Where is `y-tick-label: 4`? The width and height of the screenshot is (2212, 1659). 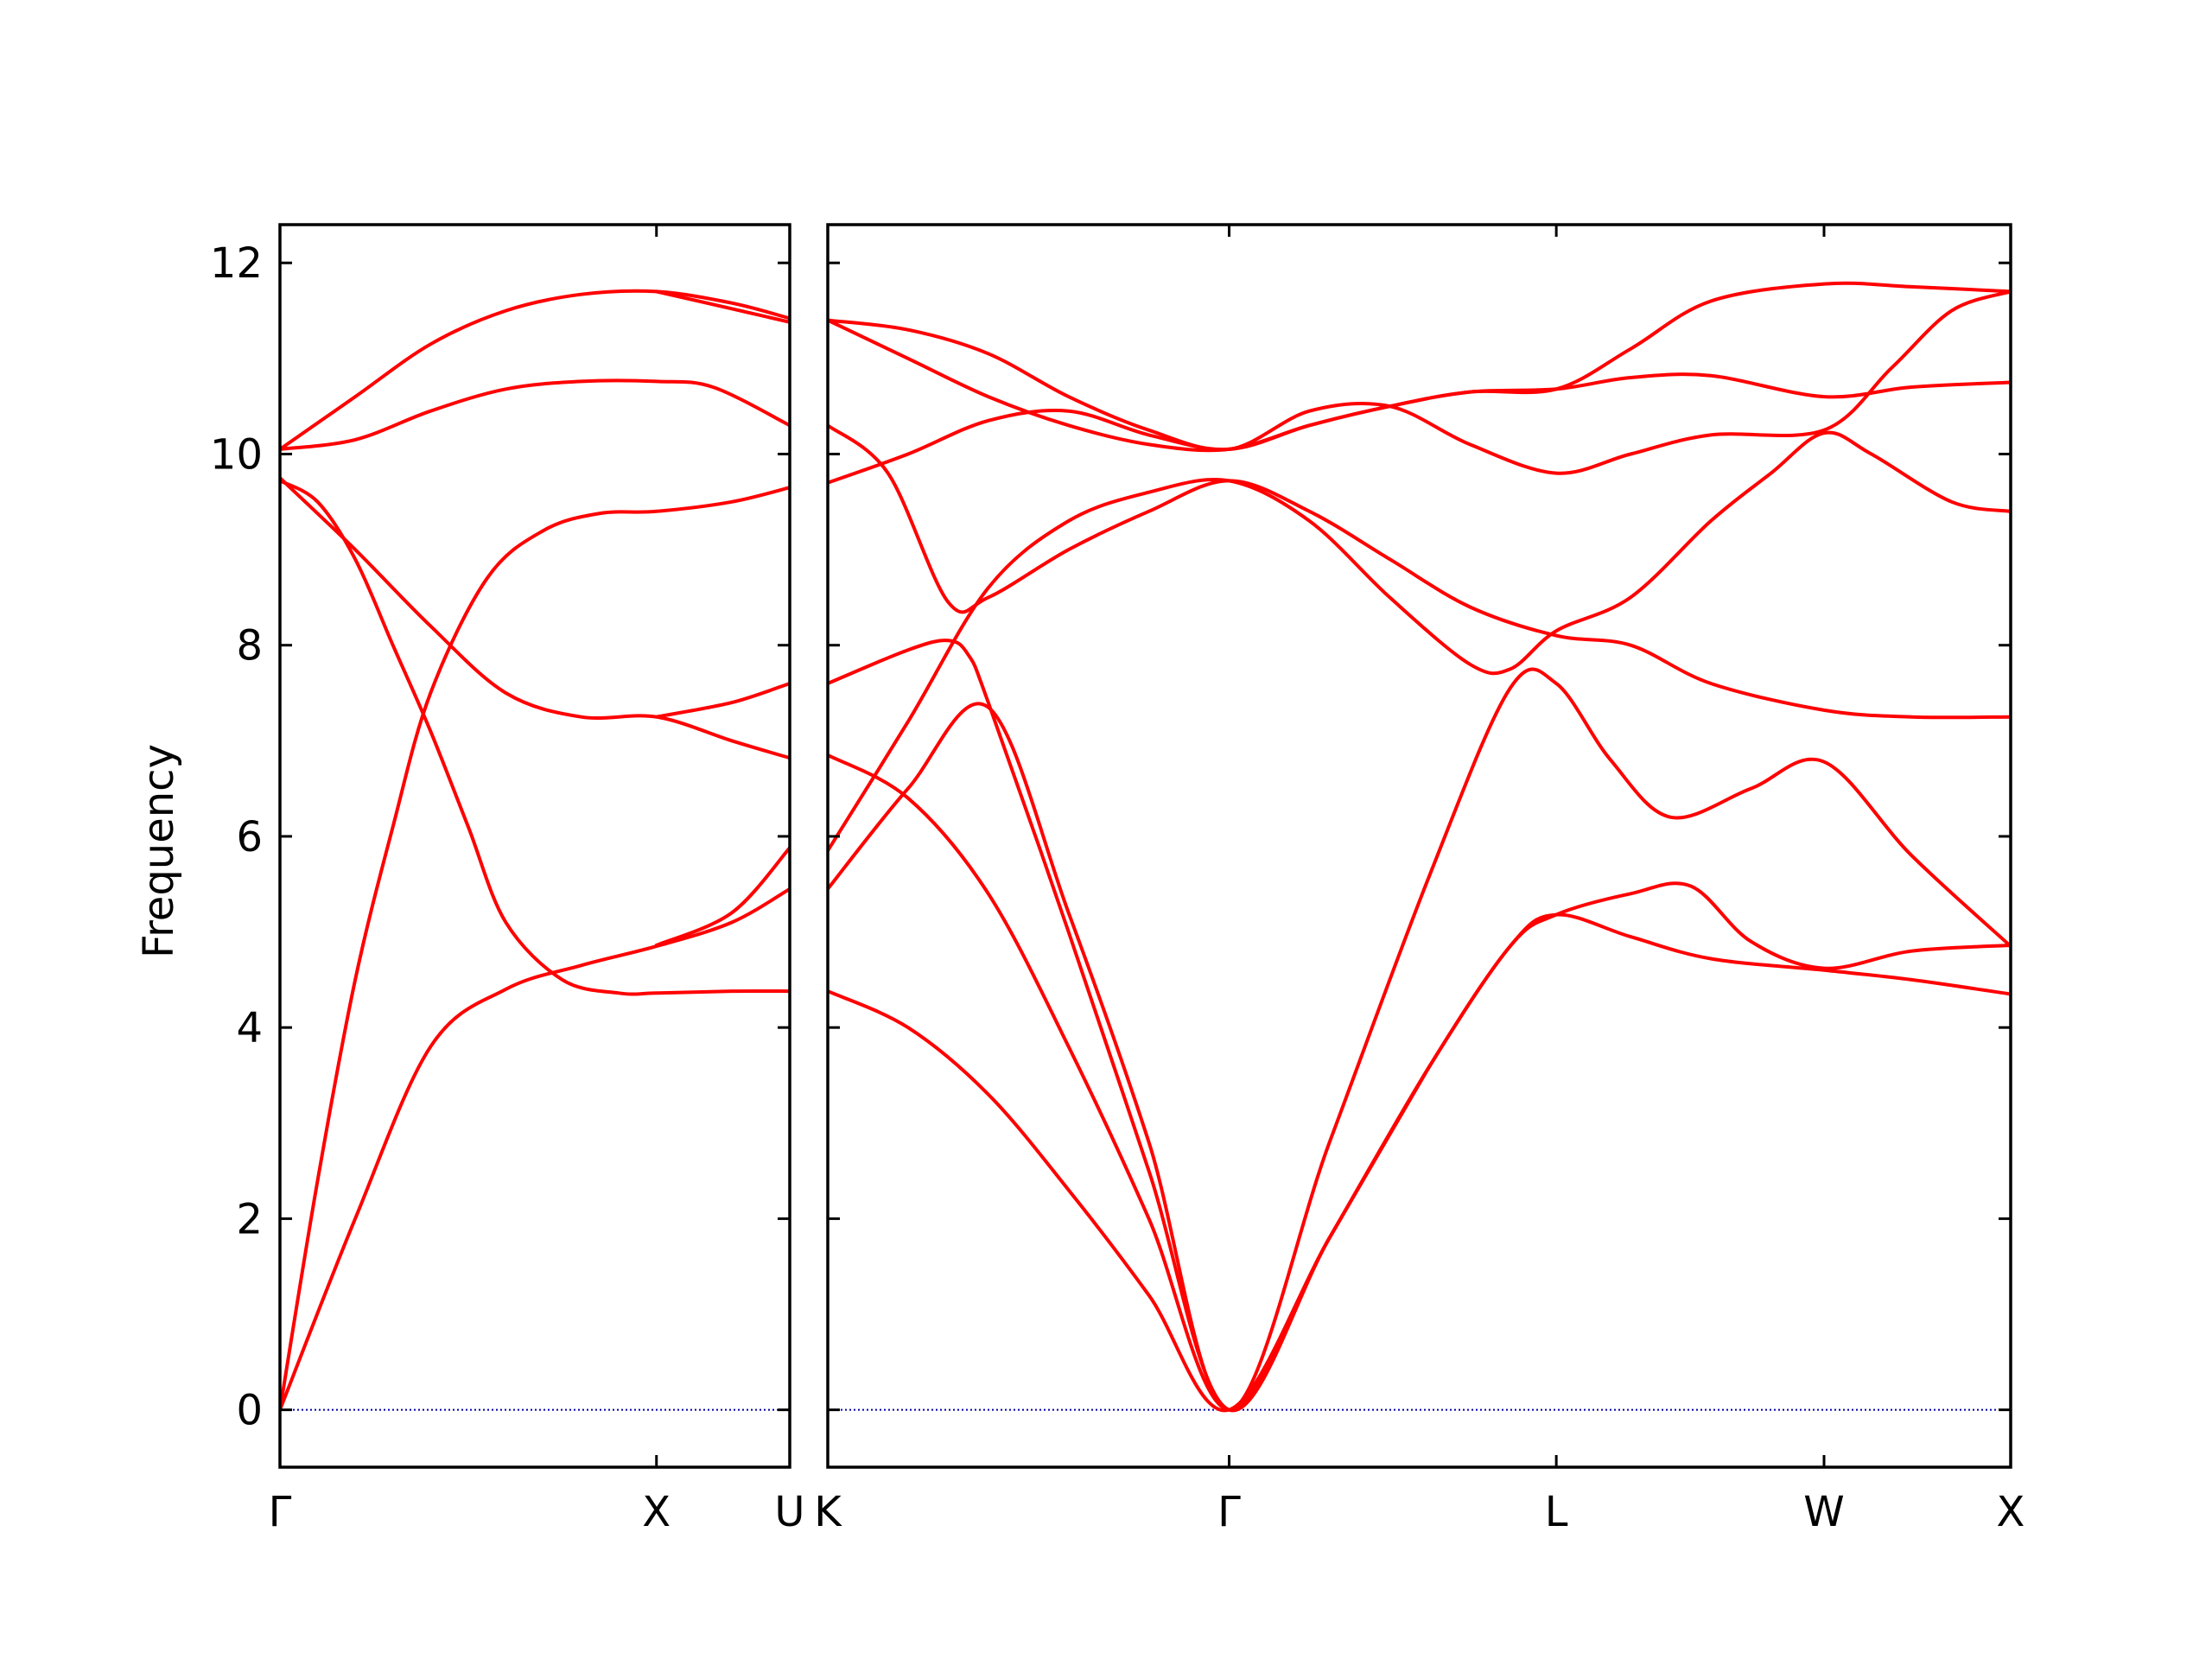
y-tick-label: 4 is located at coordinates (249, 1028).